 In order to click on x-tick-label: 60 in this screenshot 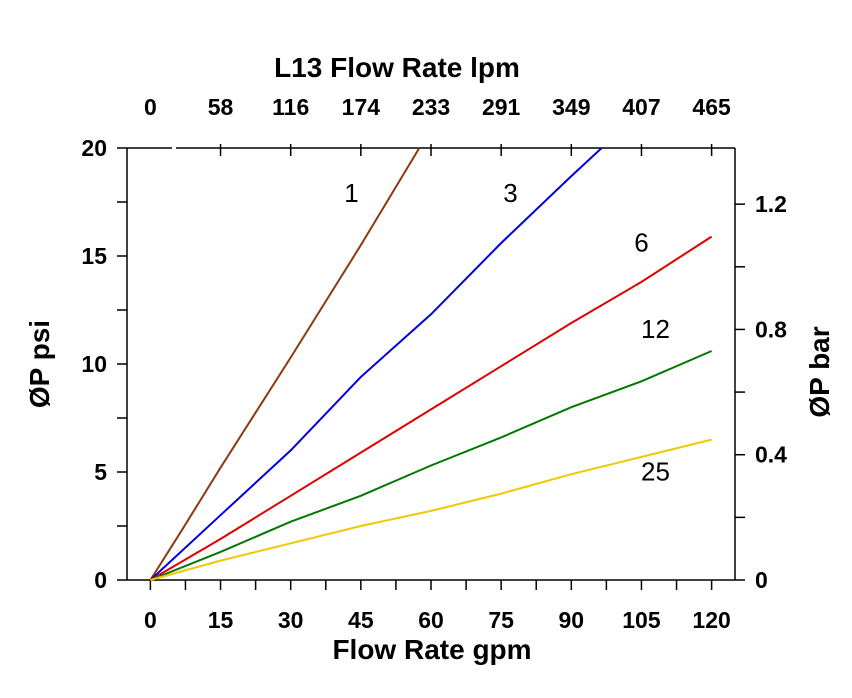, I will do `click(431, 620)`.